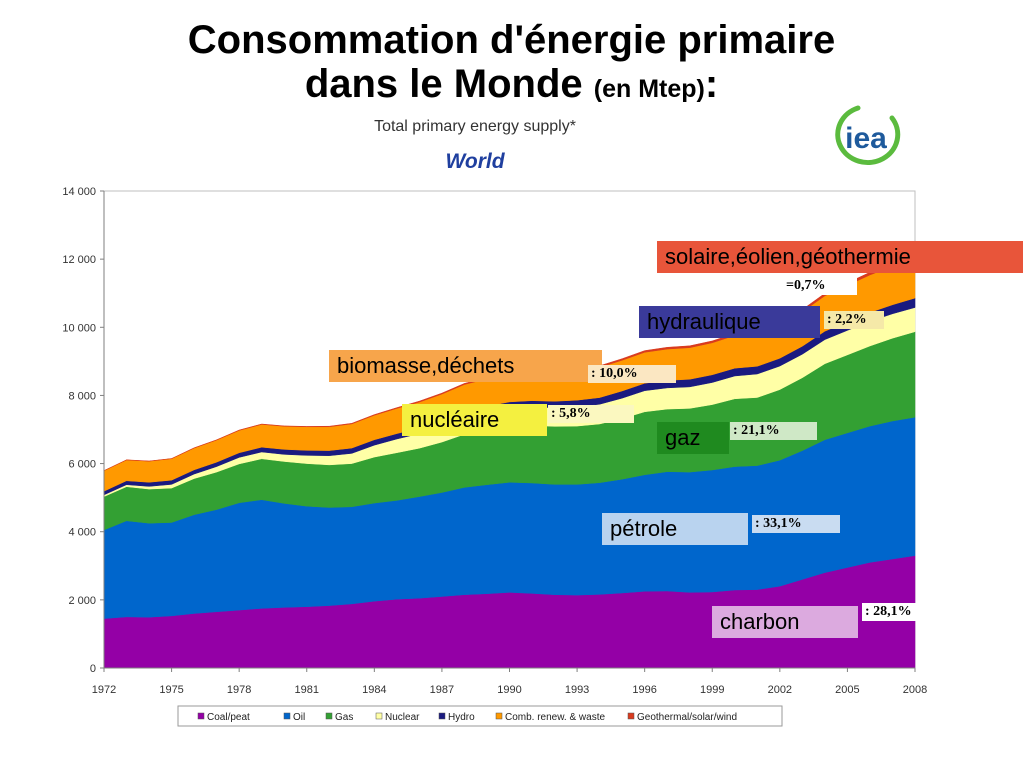 The image size is (1023, 767). I want to click on annotation-label-coal: charbon, so click(785, 622).